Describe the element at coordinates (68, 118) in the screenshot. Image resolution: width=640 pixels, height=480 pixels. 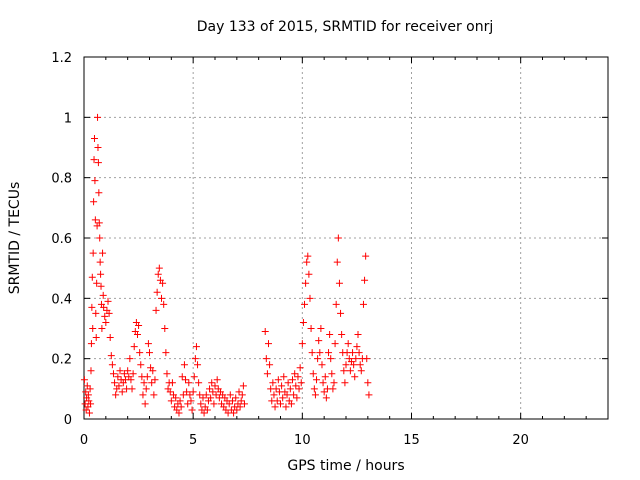
I see `y-tick-label: 1` at that location.